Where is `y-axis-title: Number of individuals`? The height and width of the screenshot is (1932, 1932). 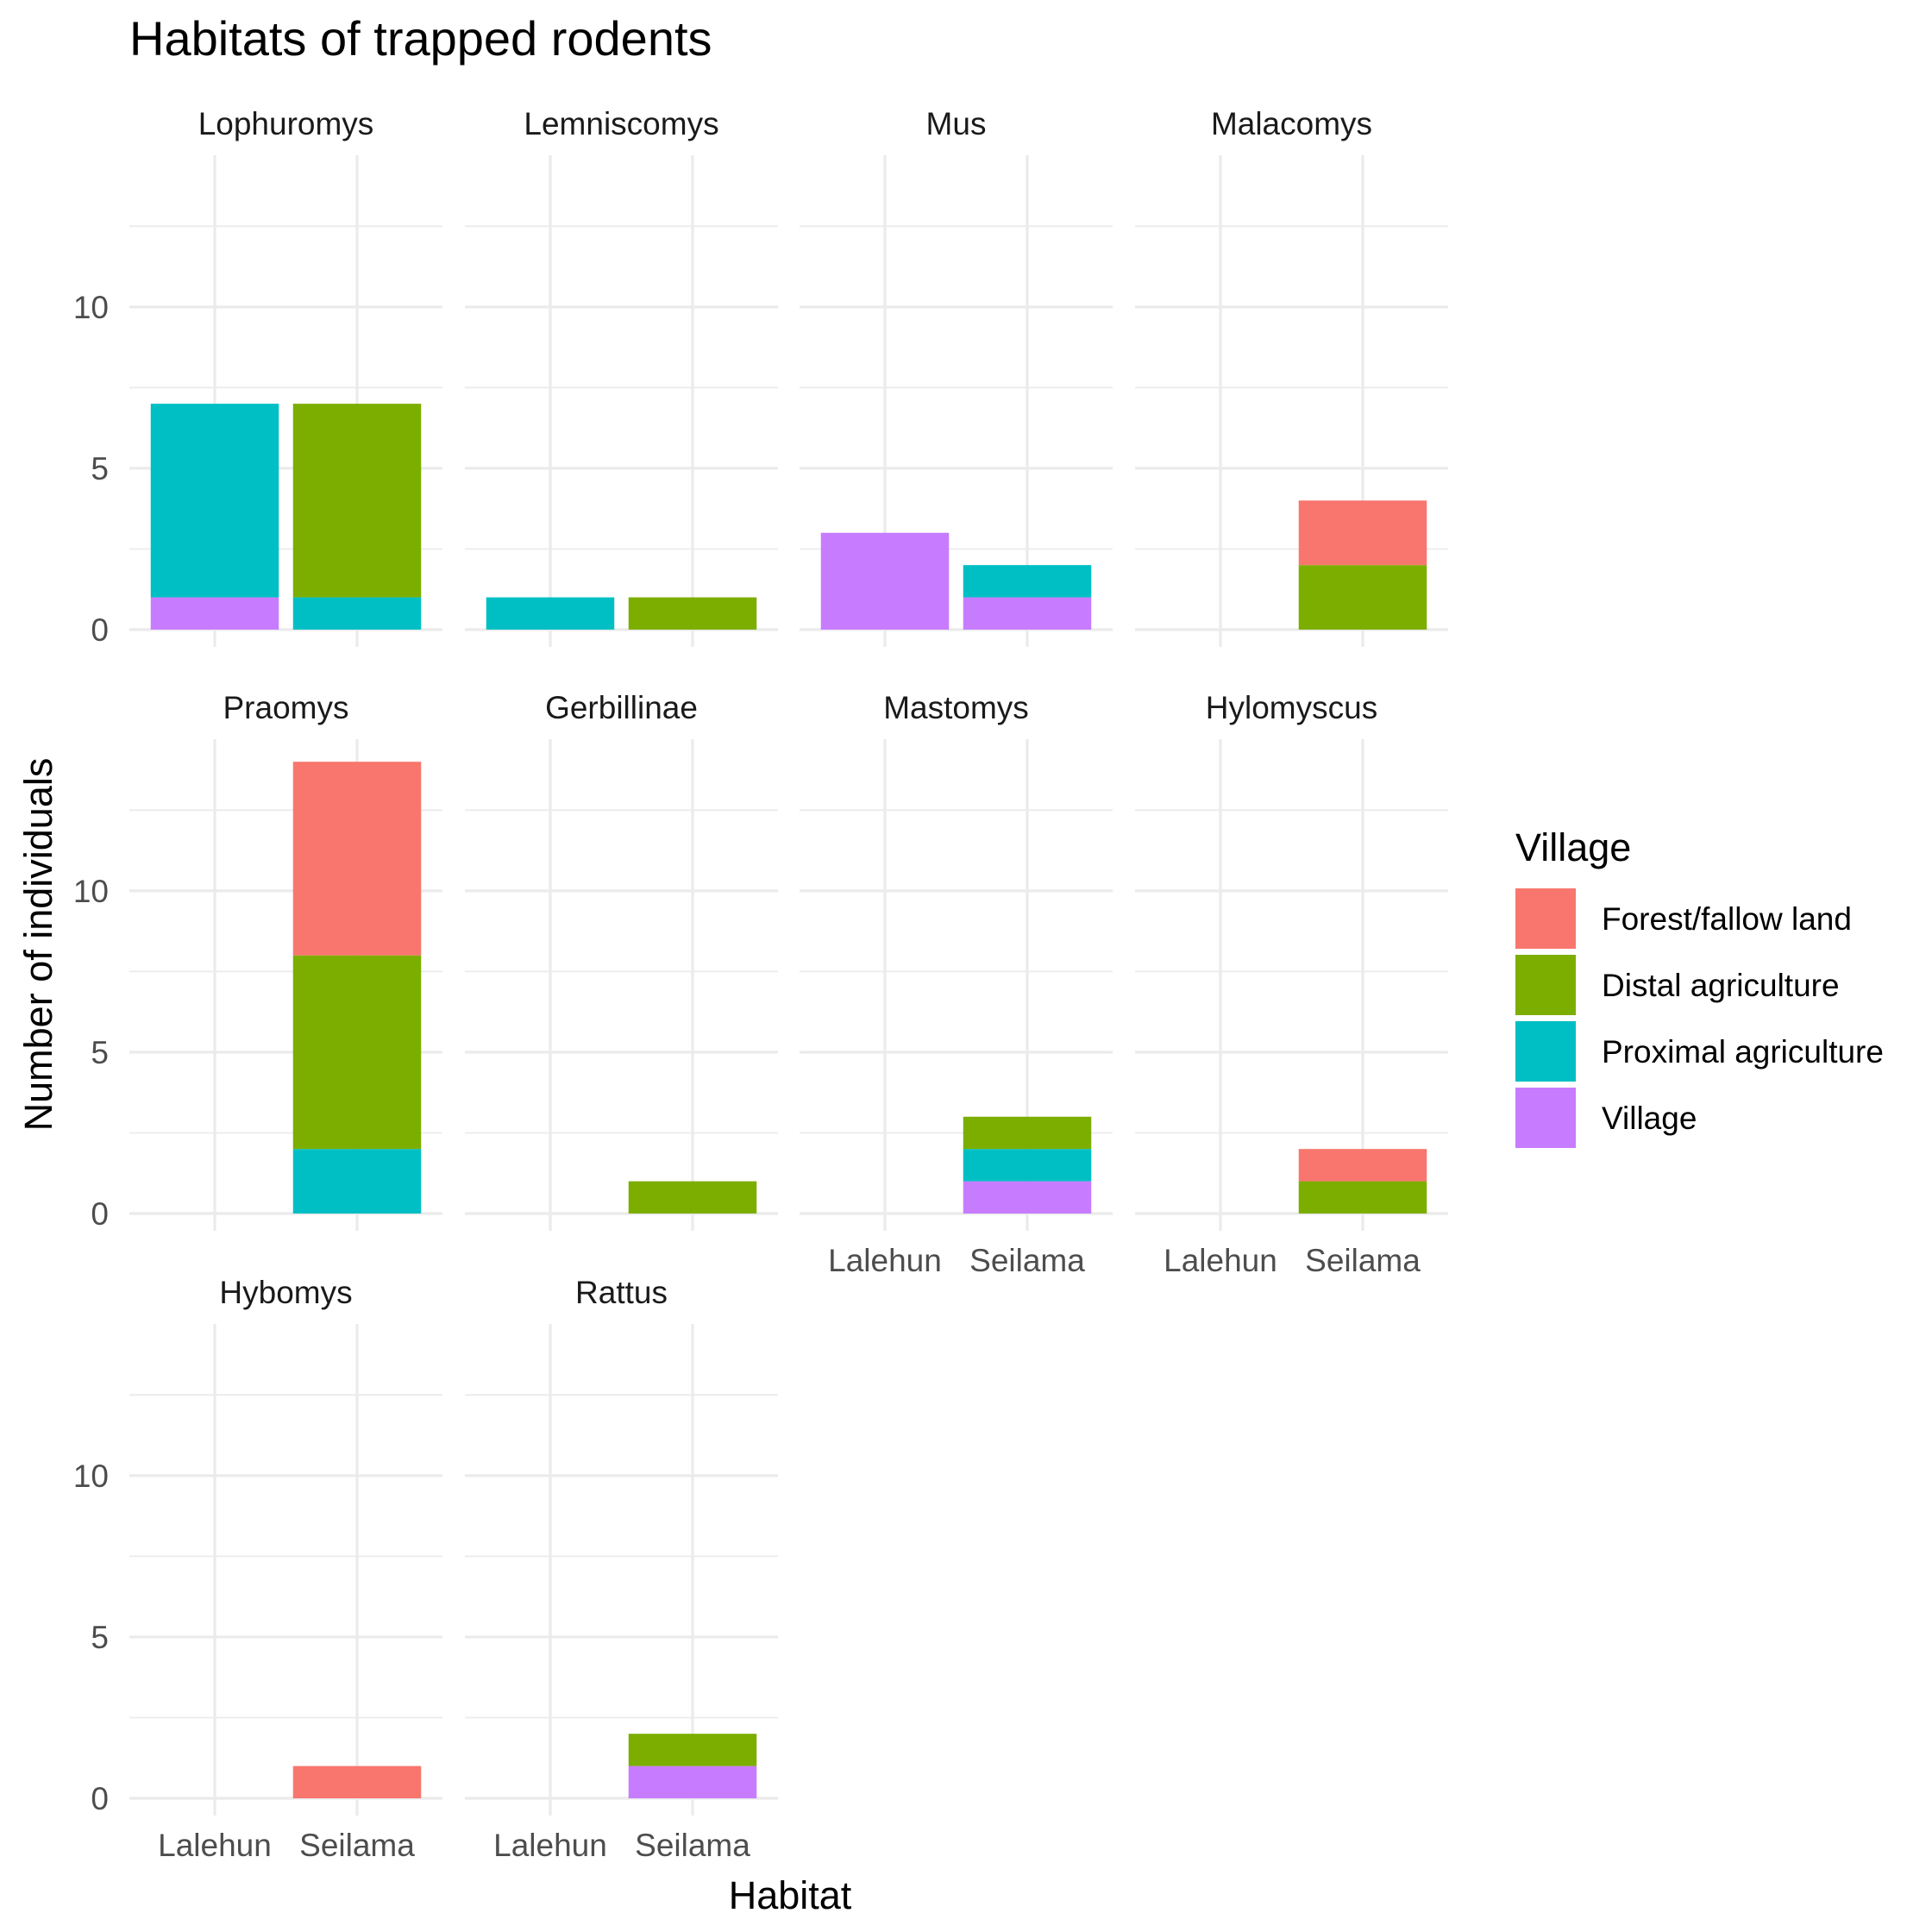 y-axis-title: Number of individuals is located at coordinates (38, 945).